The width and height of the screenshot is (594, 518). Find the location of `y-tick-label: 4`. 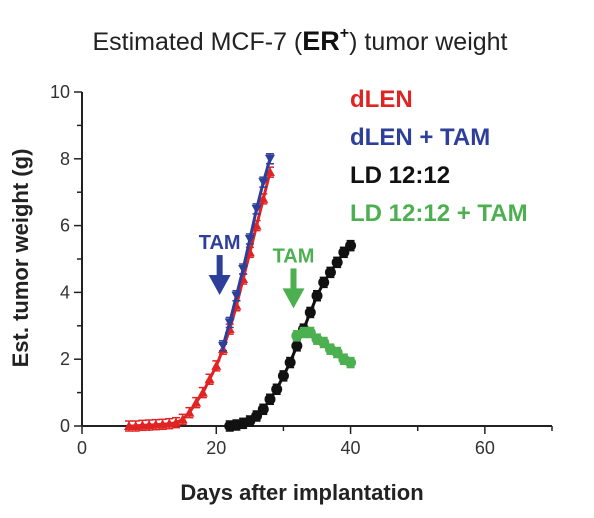

y-tick-label: 4 is located at coordinates (65, 292).